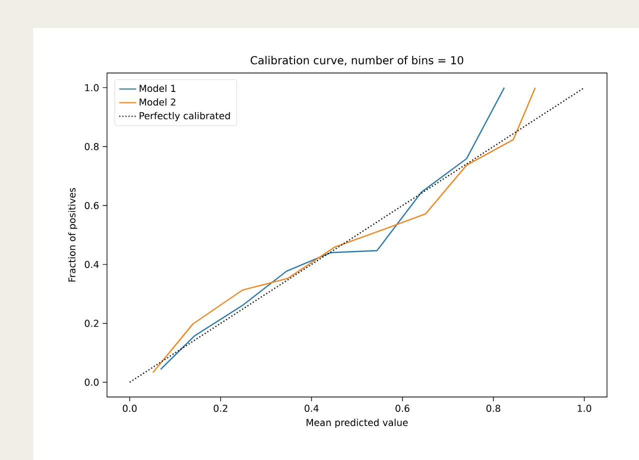  I want to click on y-tick-label: 0.0, so click(91, 382).